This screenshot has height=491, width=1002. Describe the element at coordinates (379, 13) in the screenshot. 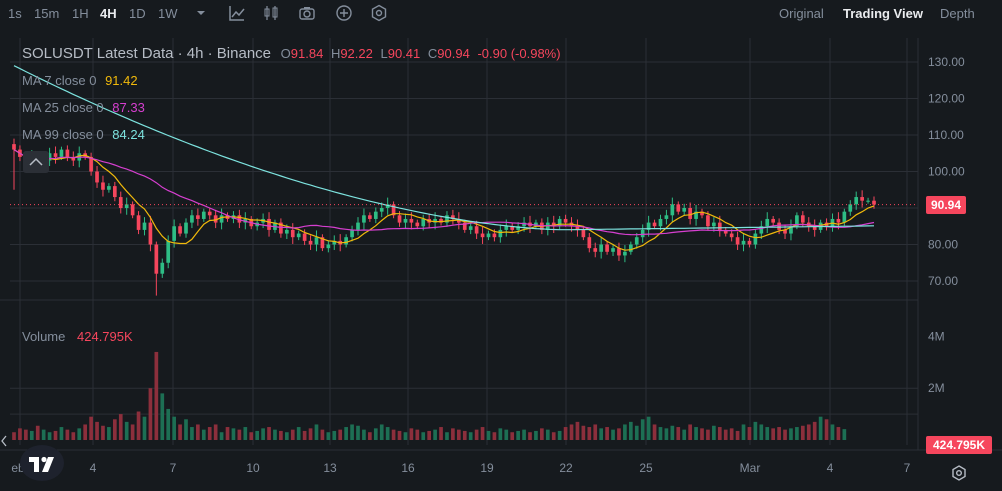

I see `settings-icon` at that location.